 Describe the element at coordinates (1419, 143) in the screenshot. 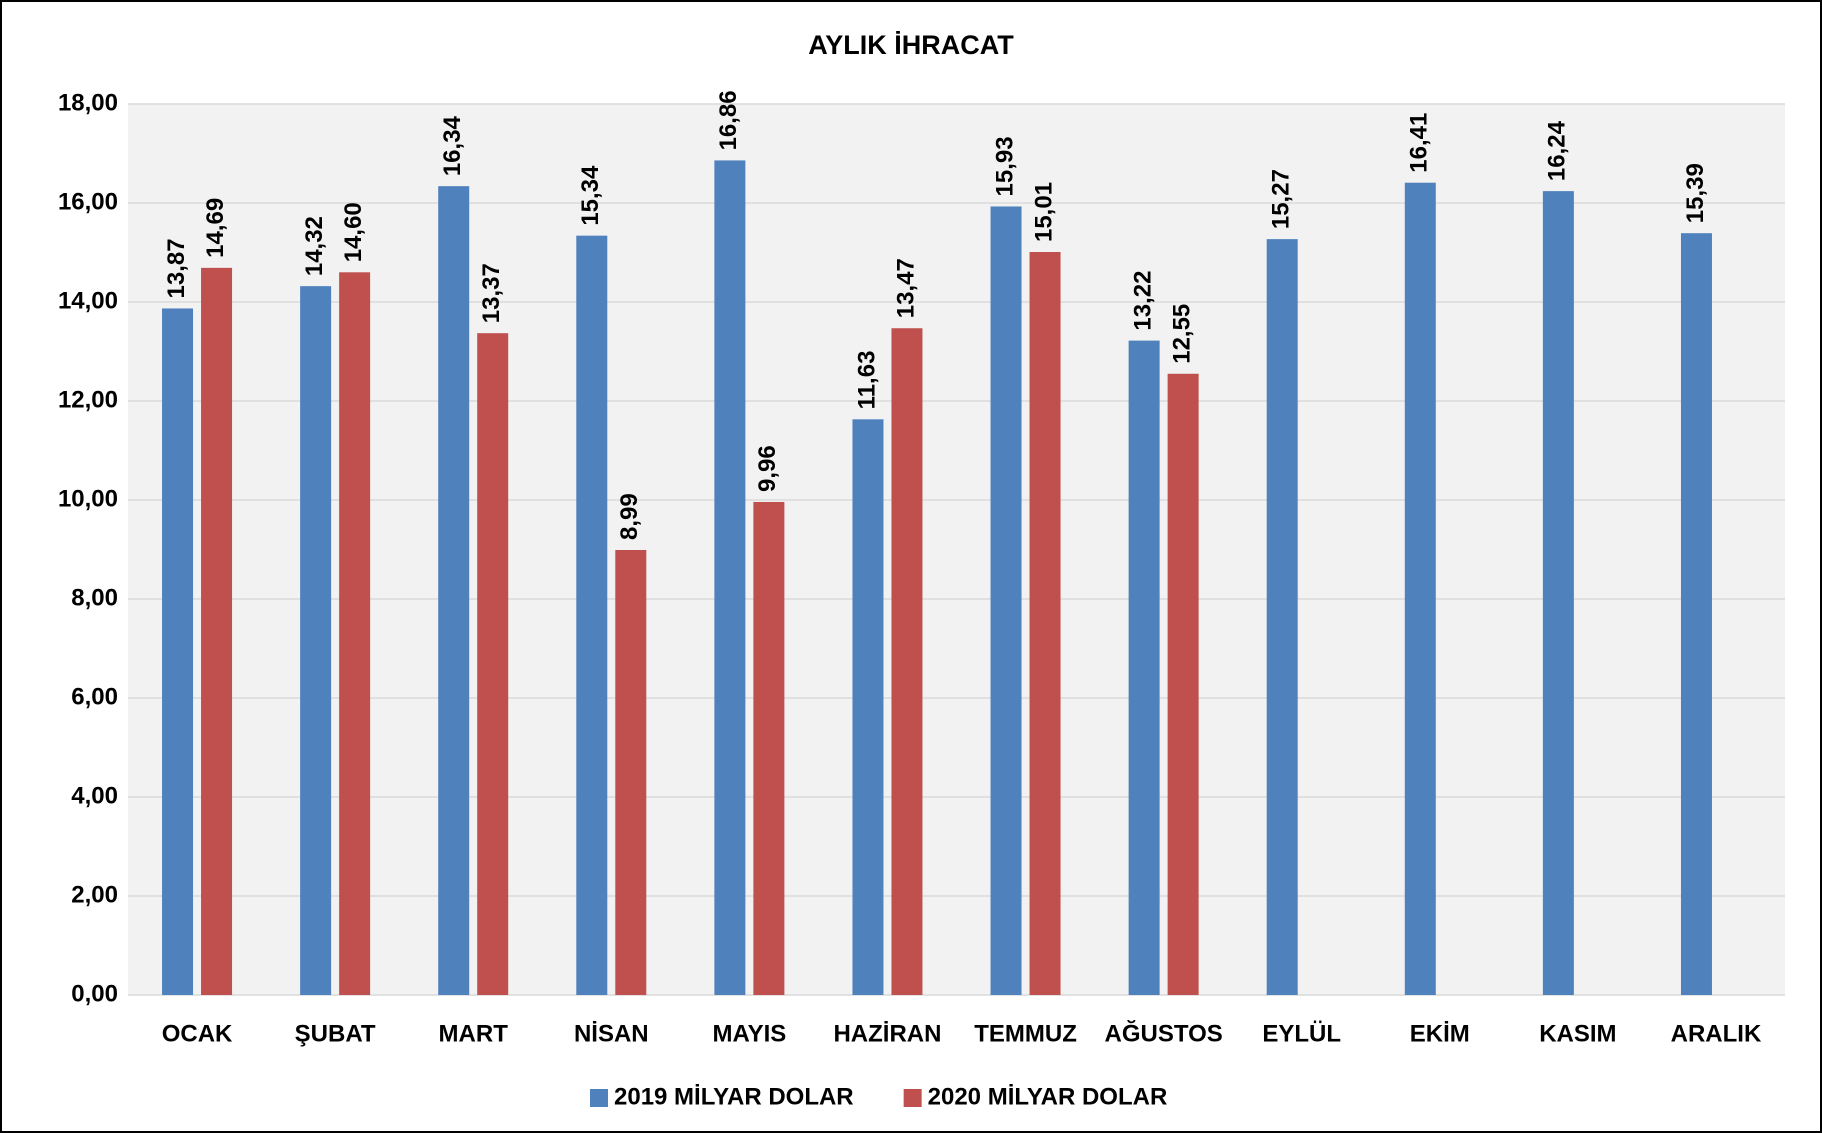

I see `data-label: 16,41` at that location.